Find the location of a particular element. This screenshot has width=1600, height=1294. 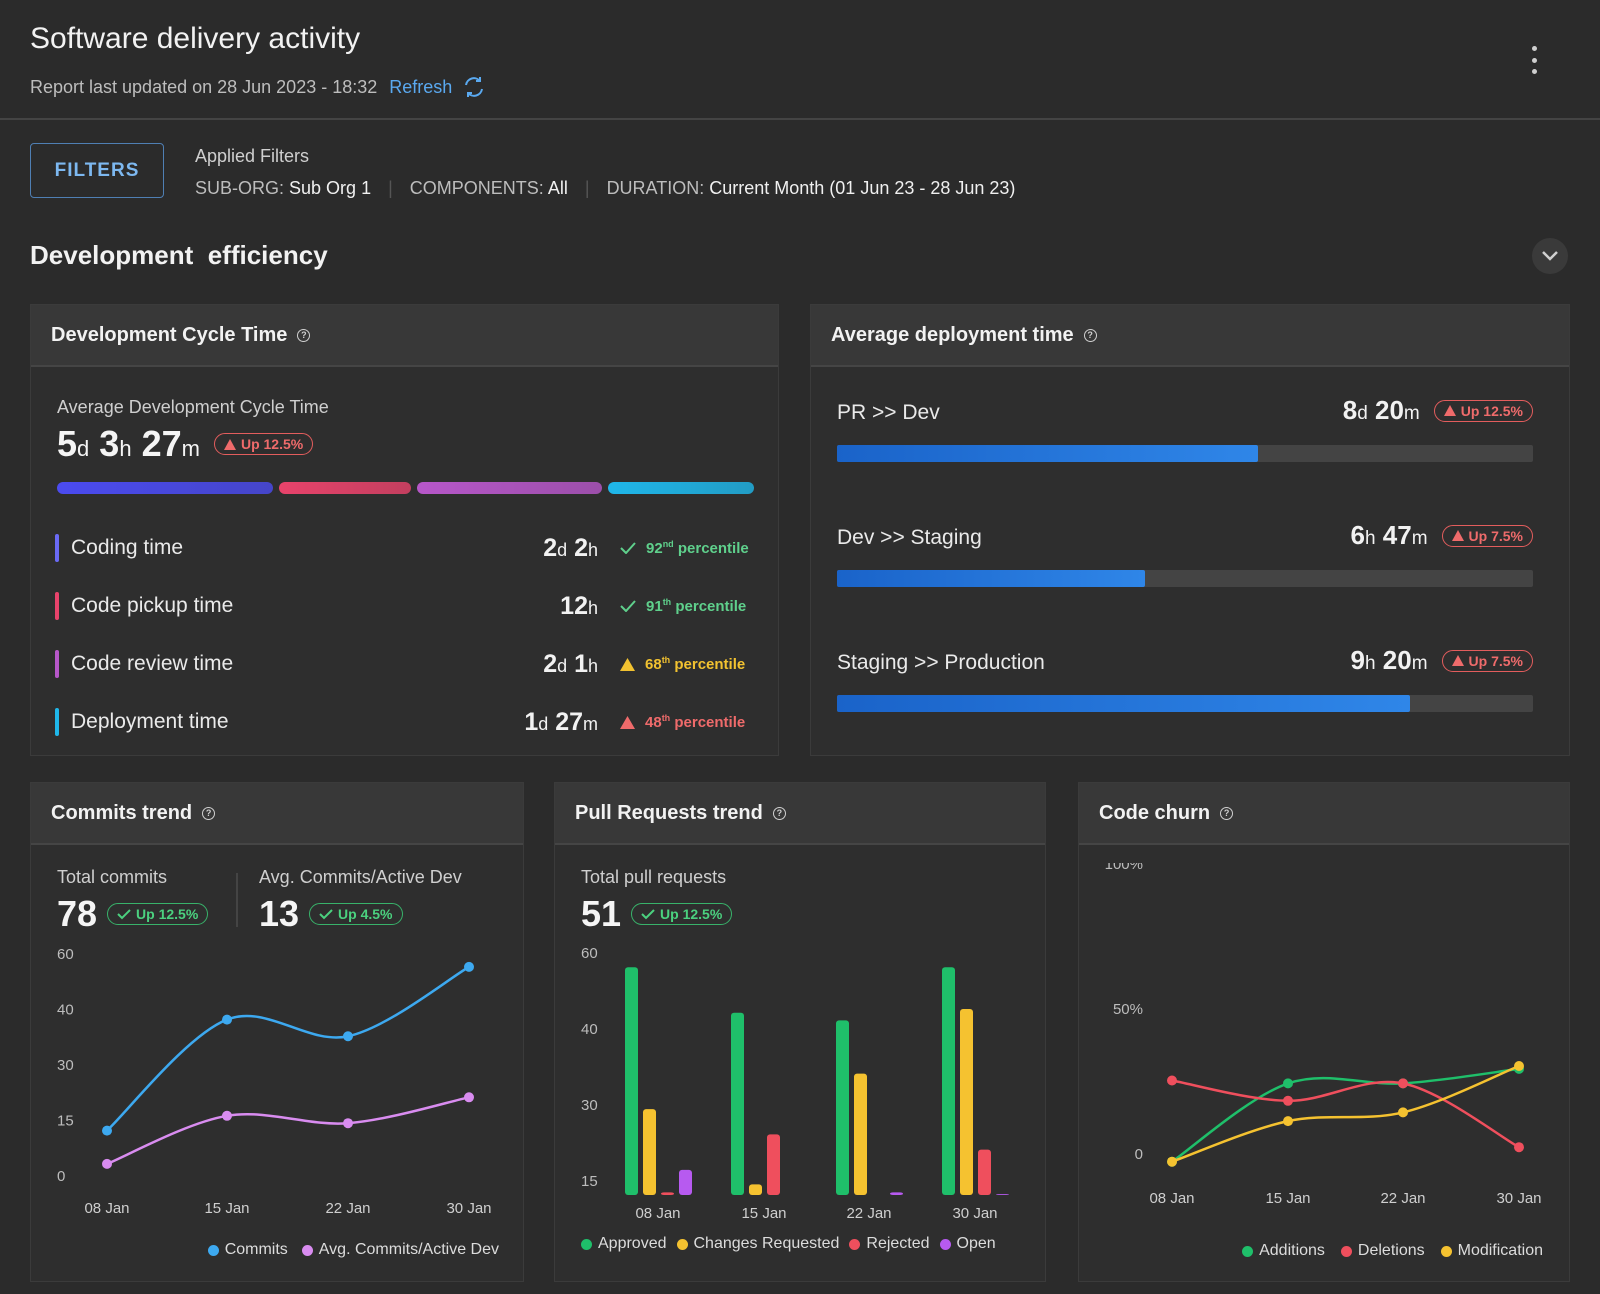

header-divider is located at coordinates (800, 119).